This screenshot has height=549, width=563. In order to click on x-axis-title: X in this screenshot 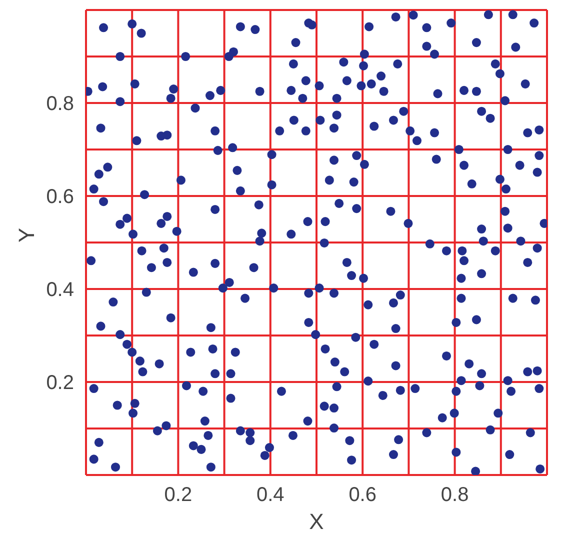, I will do `click(316, 521)`.